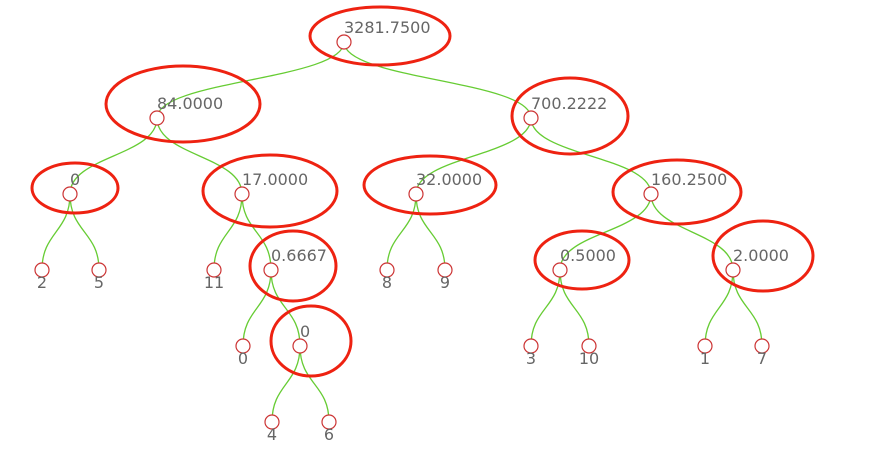 This screenshot has height=461, width=893. Describe the element at coordinates (329, 434) in the screenshot. I see `leaf-label: 6` at that location.